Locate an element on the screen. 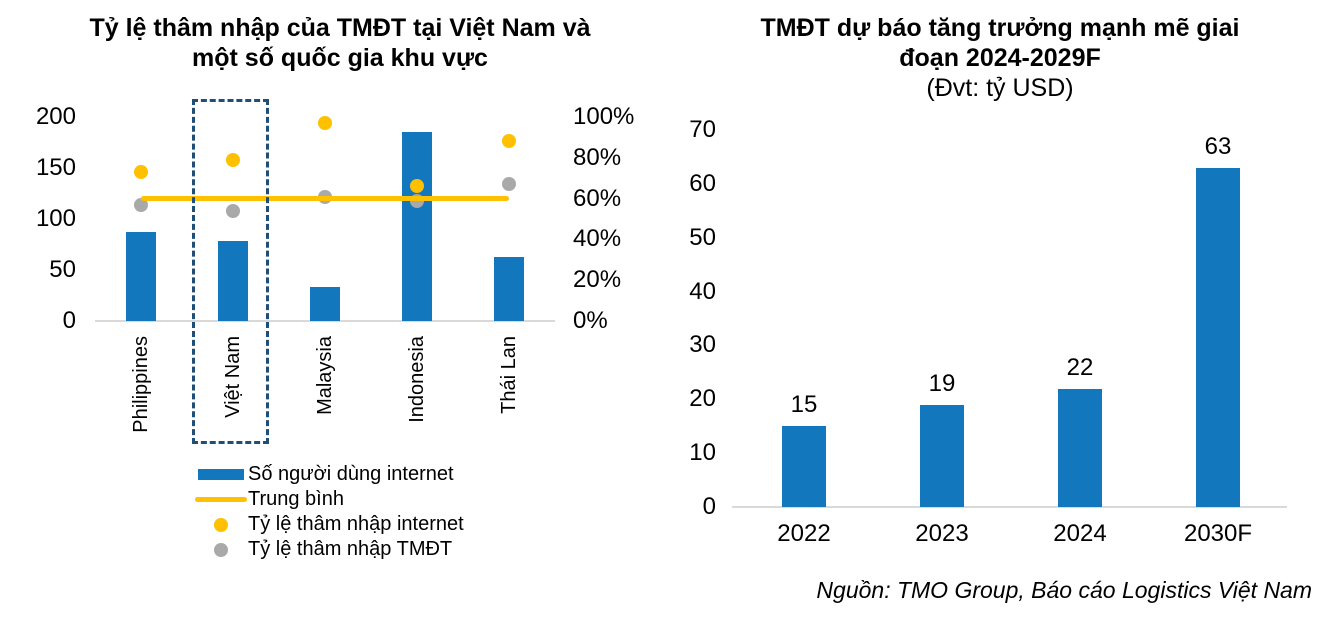 Image resolution: width=1318 pixels, height=621 pixels. y-axis-tick-label: 20 is located at coordinates (702, 399).